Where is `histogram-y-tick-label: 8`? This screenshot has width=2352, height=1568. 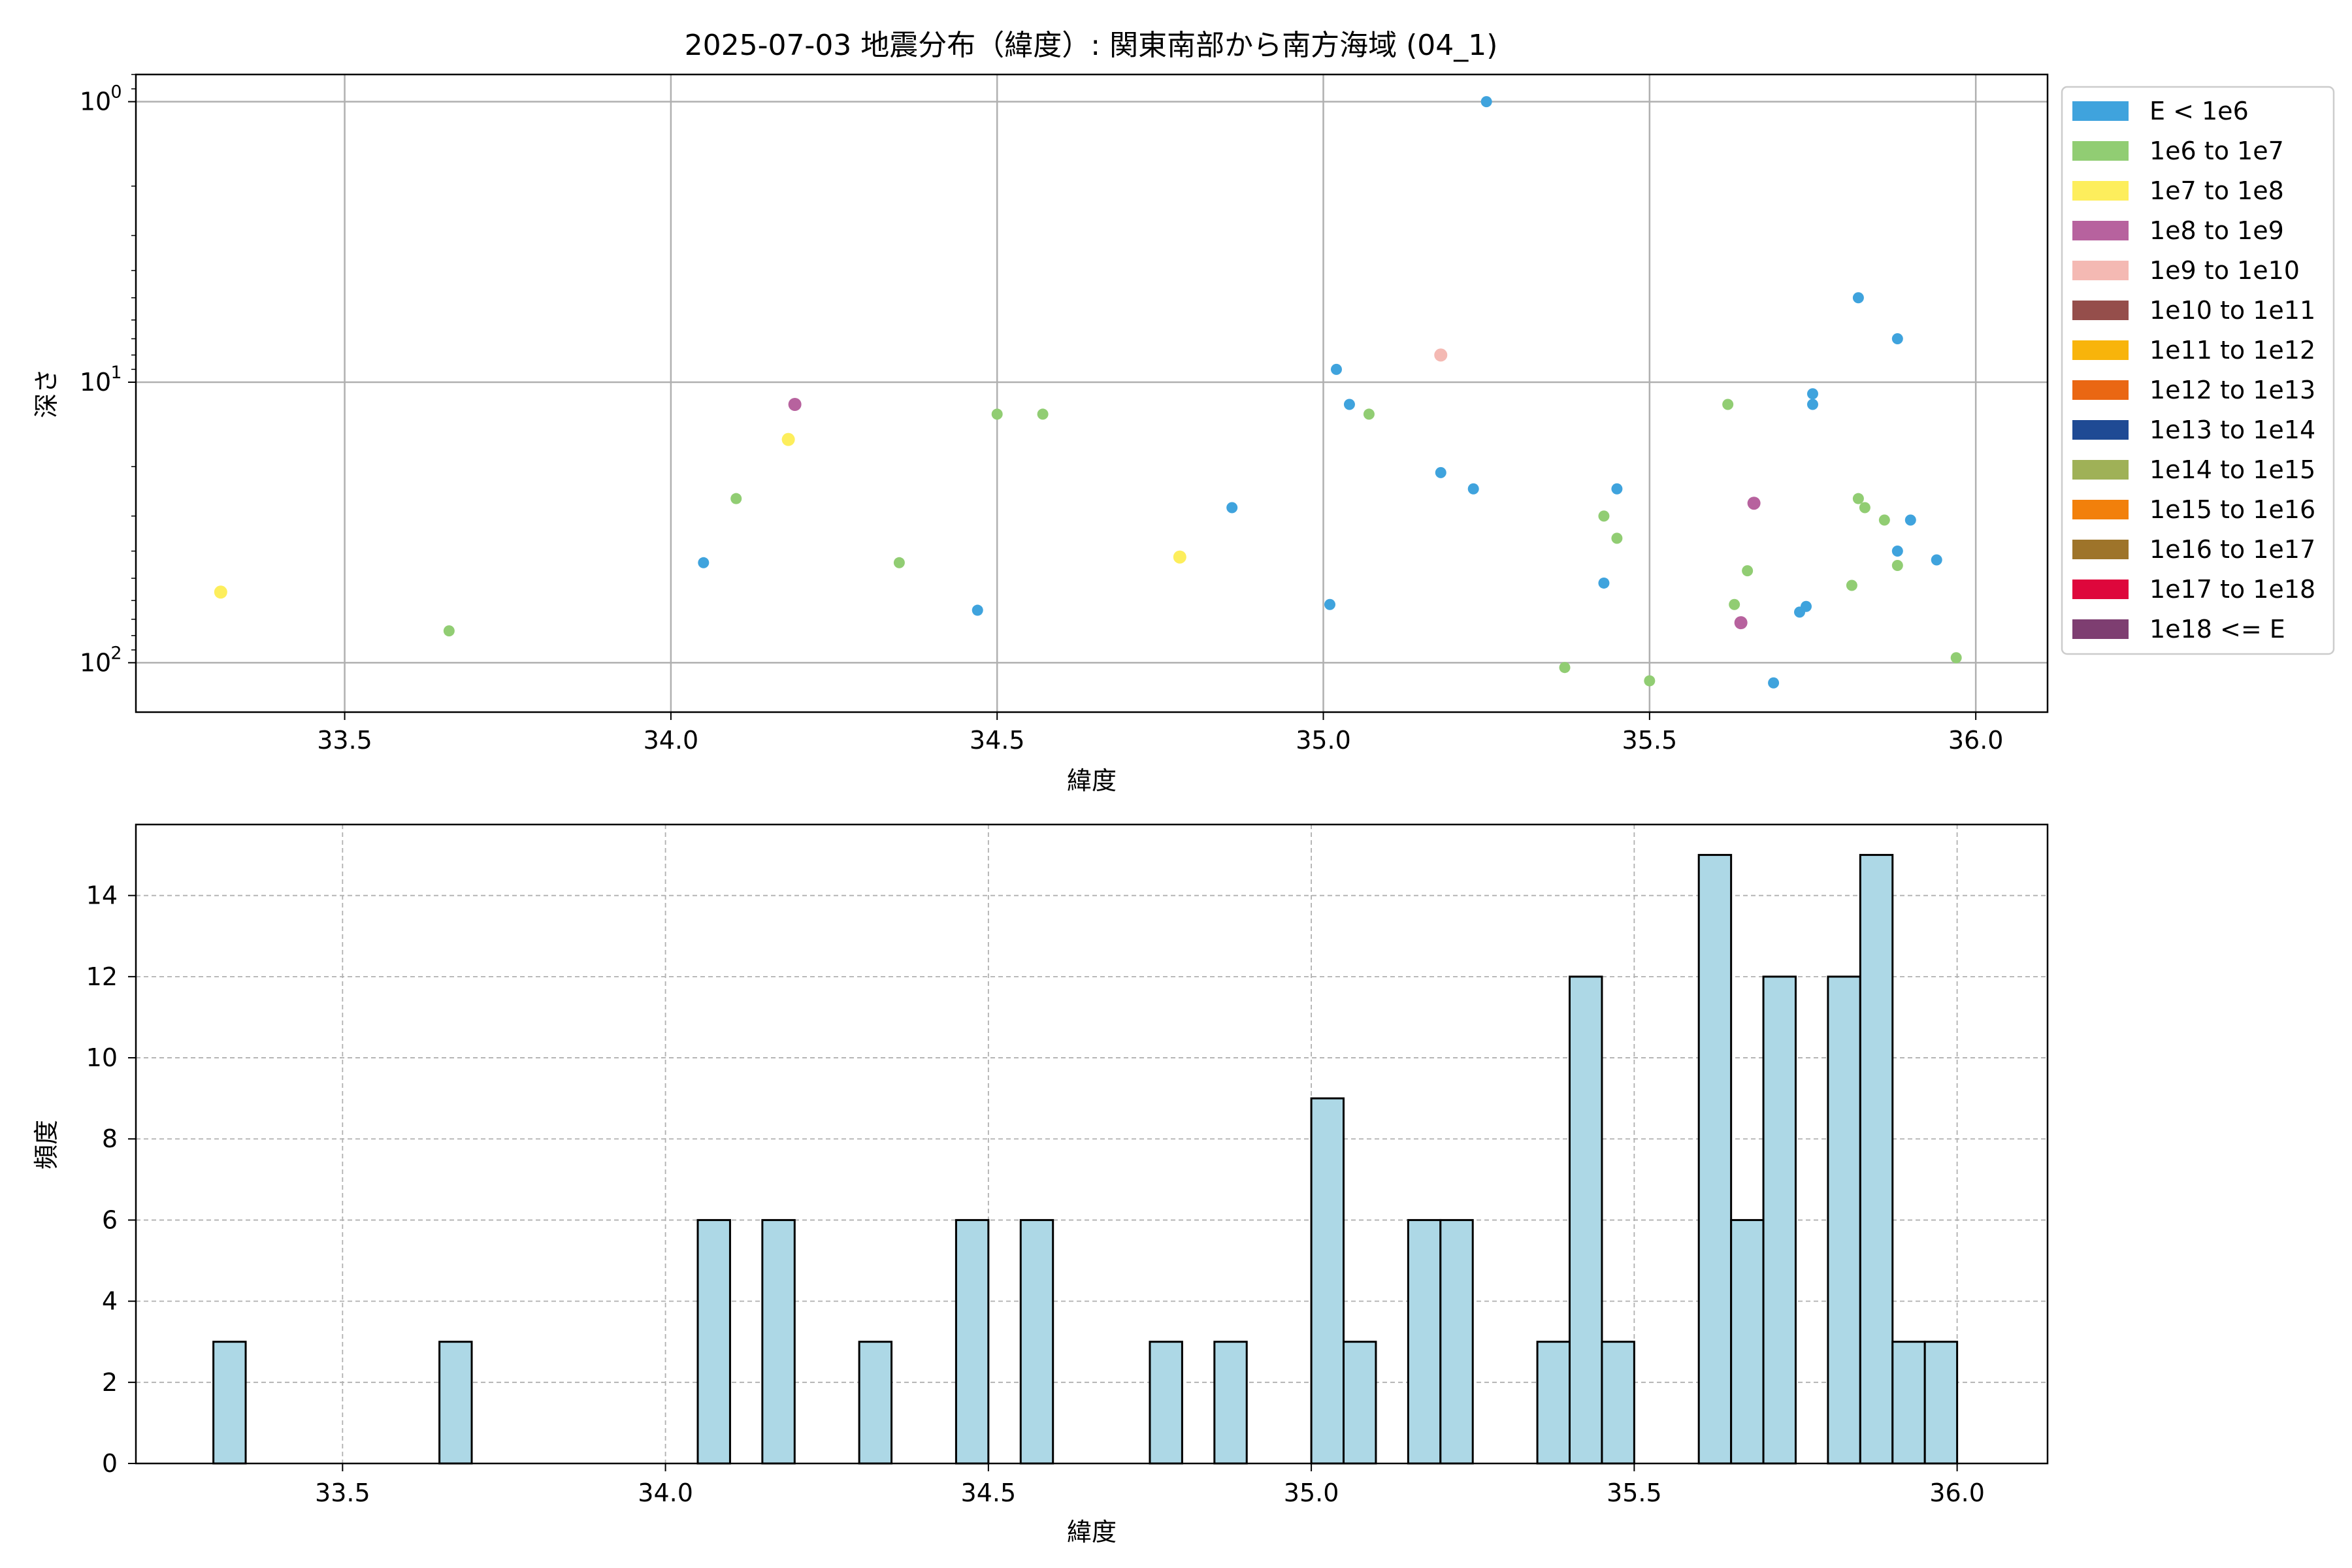
histogram-y-tick-label: 8 is located at coordinates (110, 1138).